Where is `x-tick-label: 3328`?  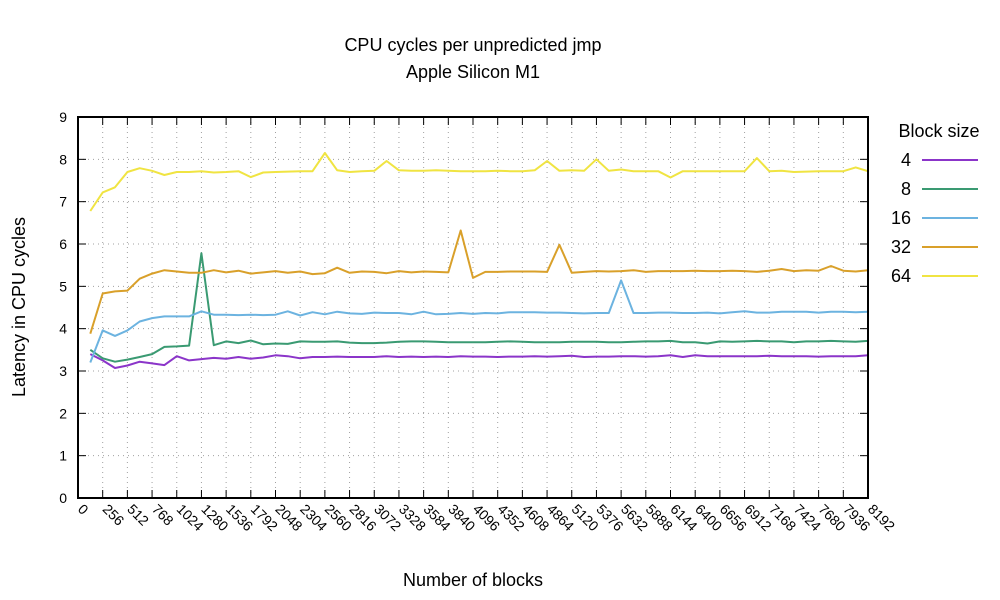
x-tick-label: 3328 is located at coordinates (412, 517).